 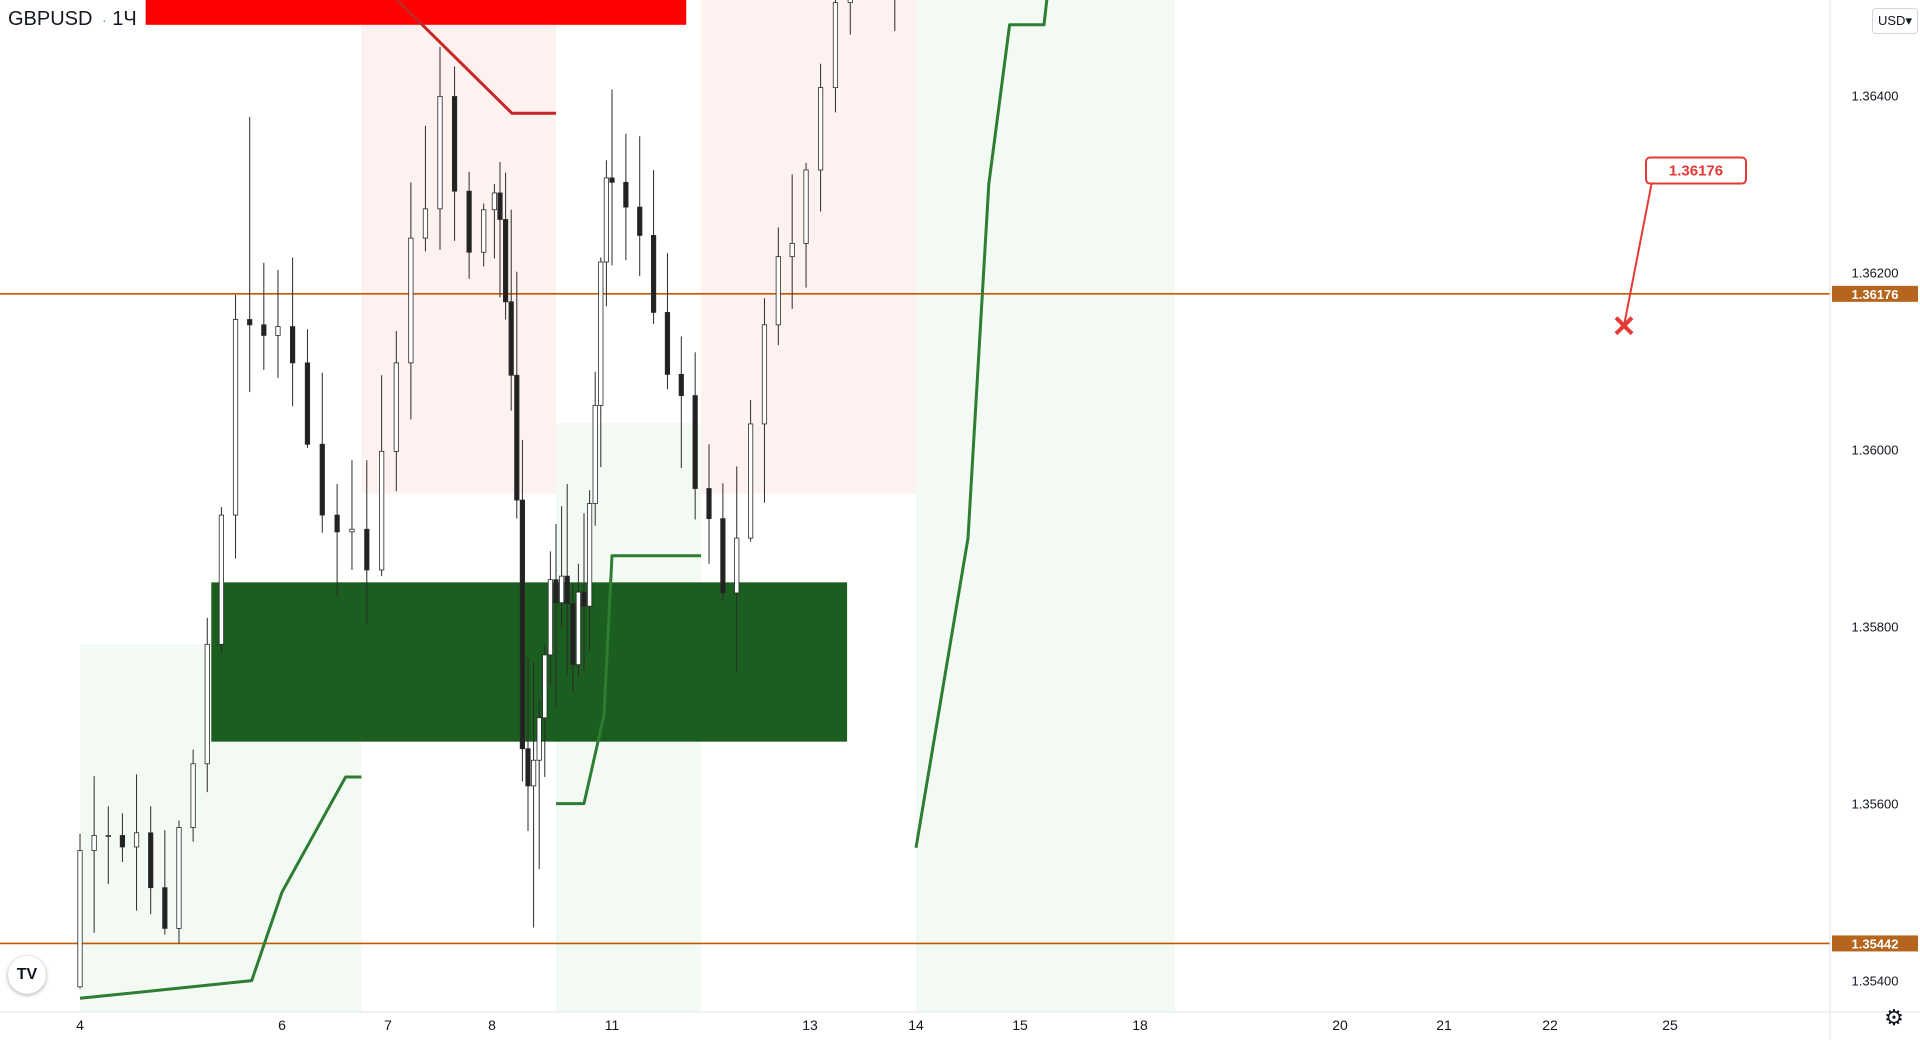 What do you see at coordinates (1875, 804) in the screenshot?
I see `price-tick-label: 1.35600` at bounding box center [1875, 804].